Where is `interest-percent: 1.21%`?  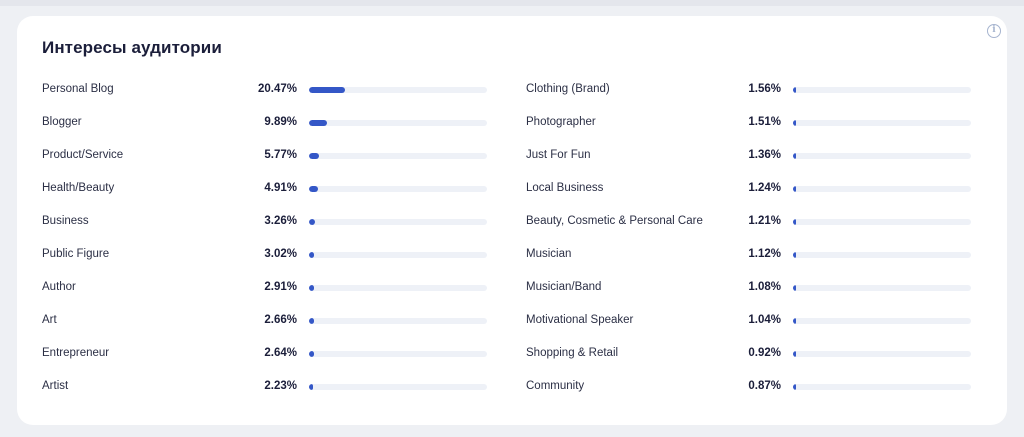 interest-percent: 1.21% is located at coordinates (764, 221).